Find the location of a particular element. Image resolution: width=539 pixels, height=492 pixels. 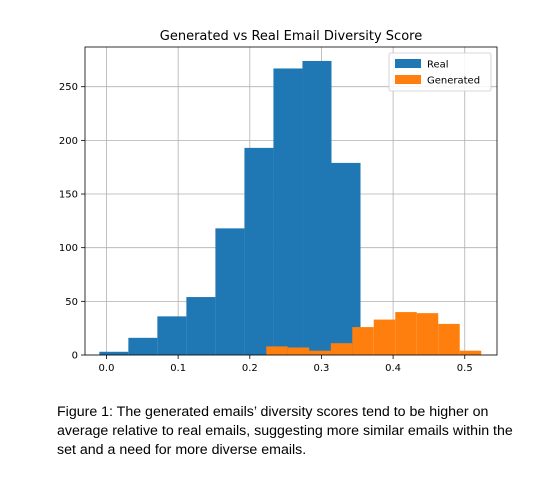

legend: Real Generated is located at coordinates (440, 72).